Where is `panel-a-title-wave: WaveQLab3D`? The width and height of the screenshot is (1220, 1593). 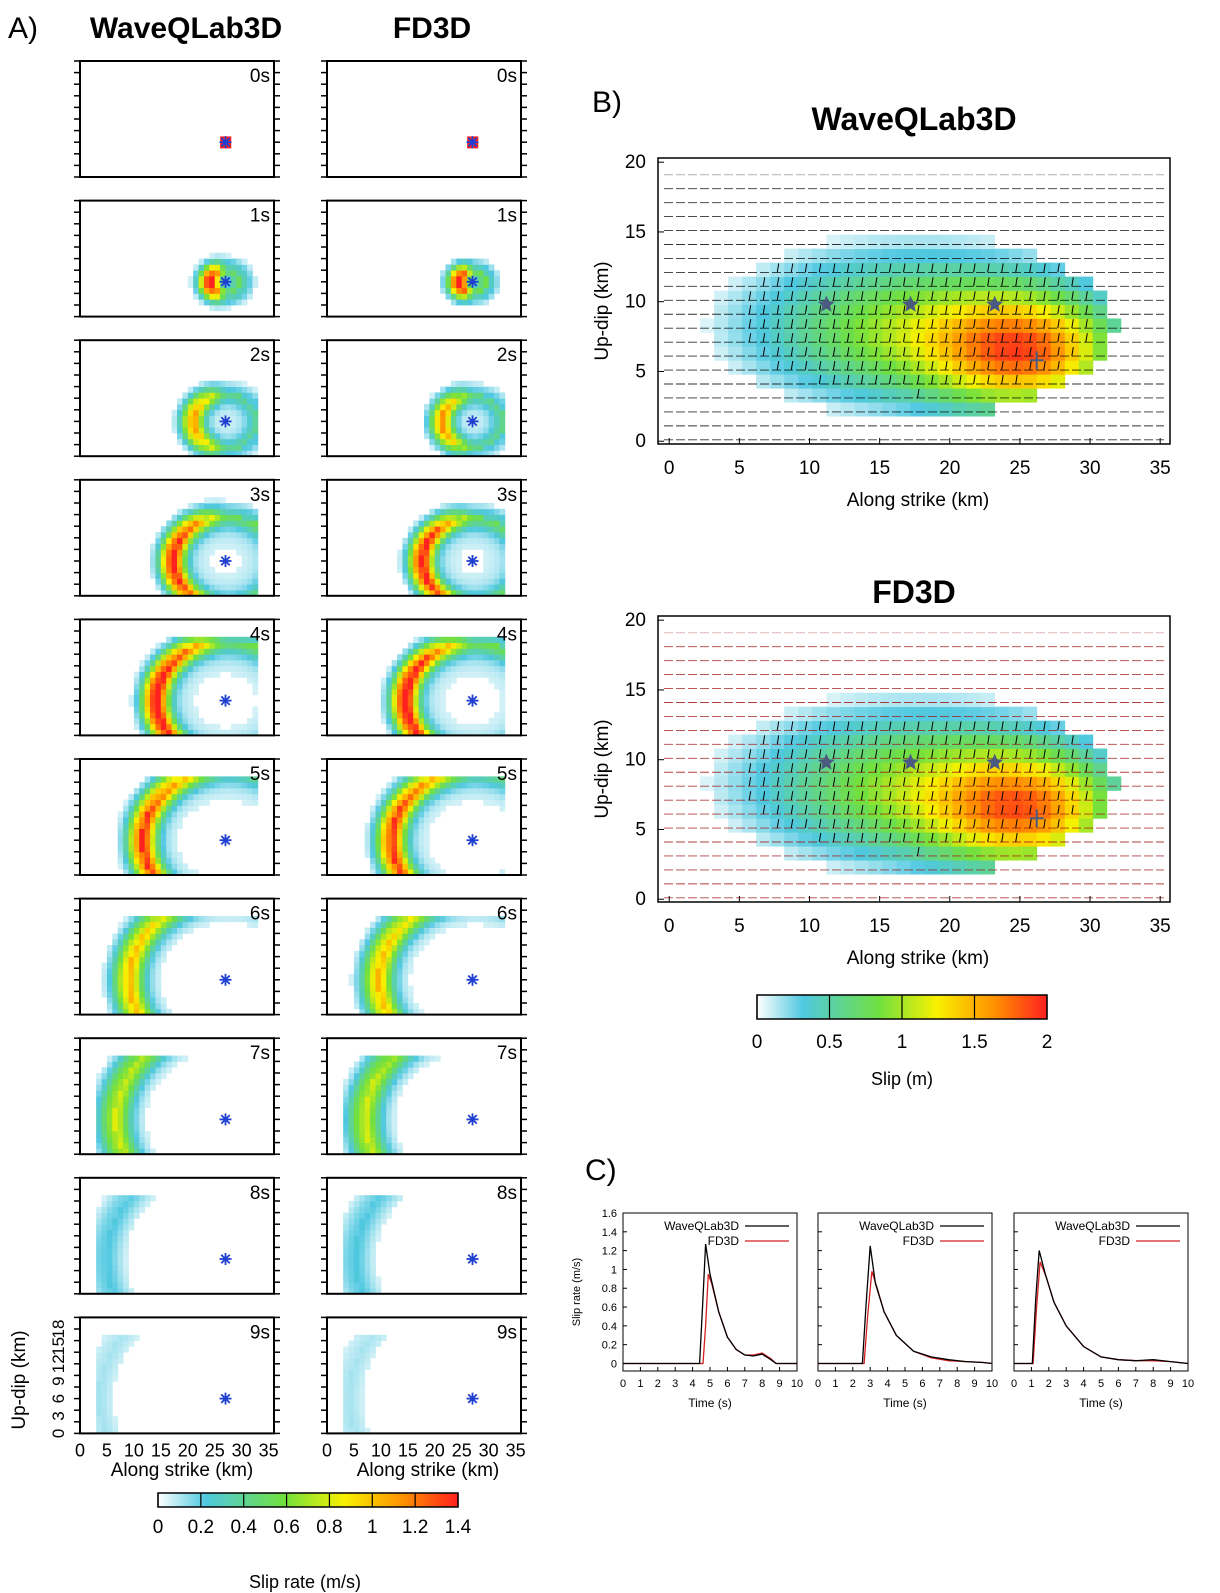
panel-a-title-wave: WaveQLab3D is located at coordinates (186, 28).